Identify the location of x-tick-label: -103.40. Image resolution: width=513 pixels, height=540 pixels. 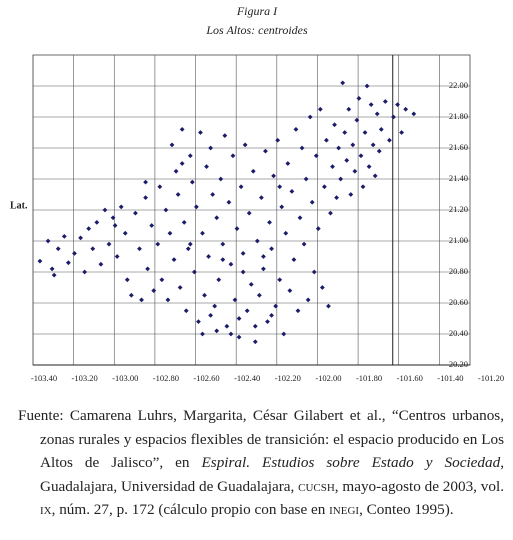
(44, 378).